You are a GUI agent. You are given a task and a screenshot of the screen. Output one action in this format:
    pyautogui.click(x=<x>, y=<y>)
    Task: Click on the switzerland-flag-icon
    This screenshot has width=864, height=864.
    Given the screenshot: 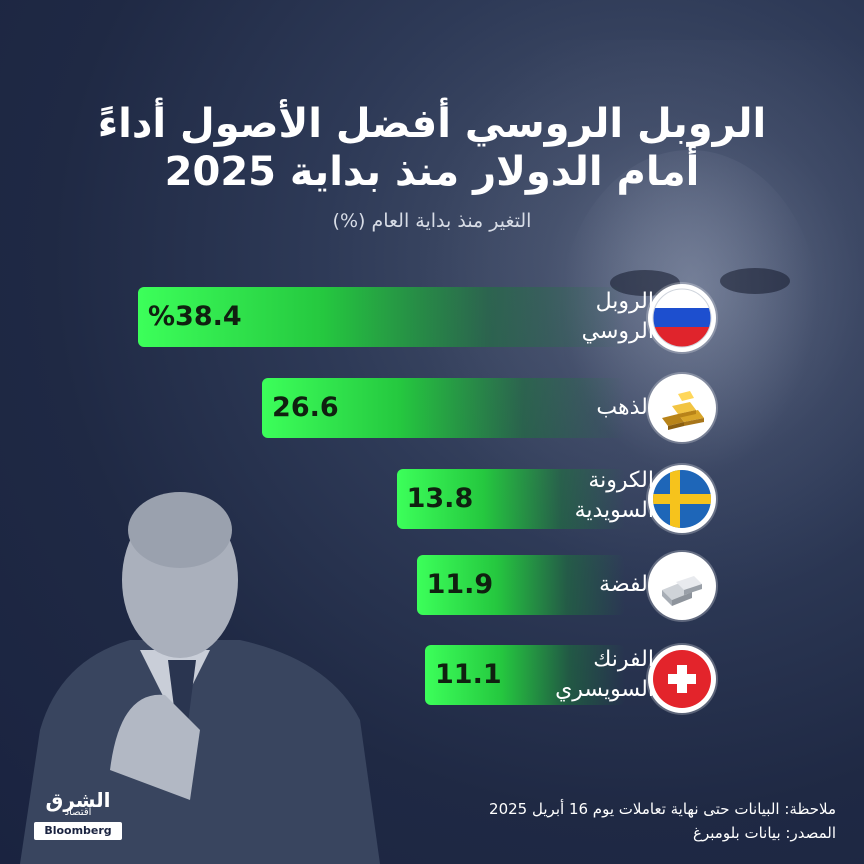 What is the action you would take?
    pyautogui.click(x=682, y=679)
    